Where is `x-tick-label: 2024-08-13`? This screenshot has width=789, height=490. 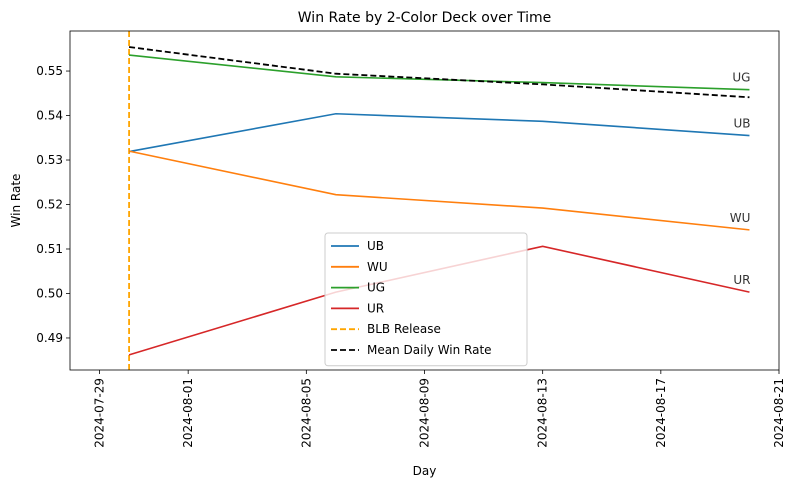 x-tick-label: 2024-08-13 is located at coordinates (543, 413).